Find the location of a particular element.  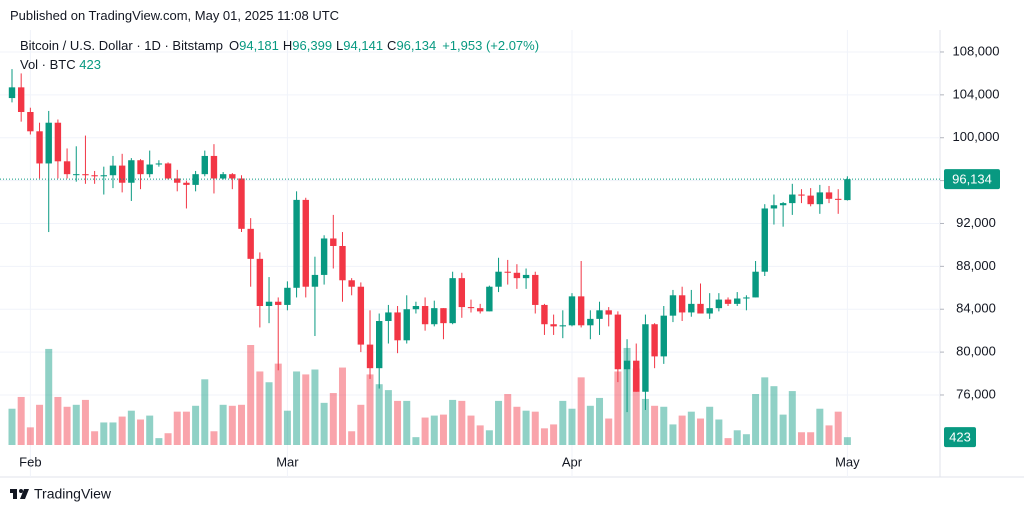

legend-key: C is located at coordinates (392, 45).